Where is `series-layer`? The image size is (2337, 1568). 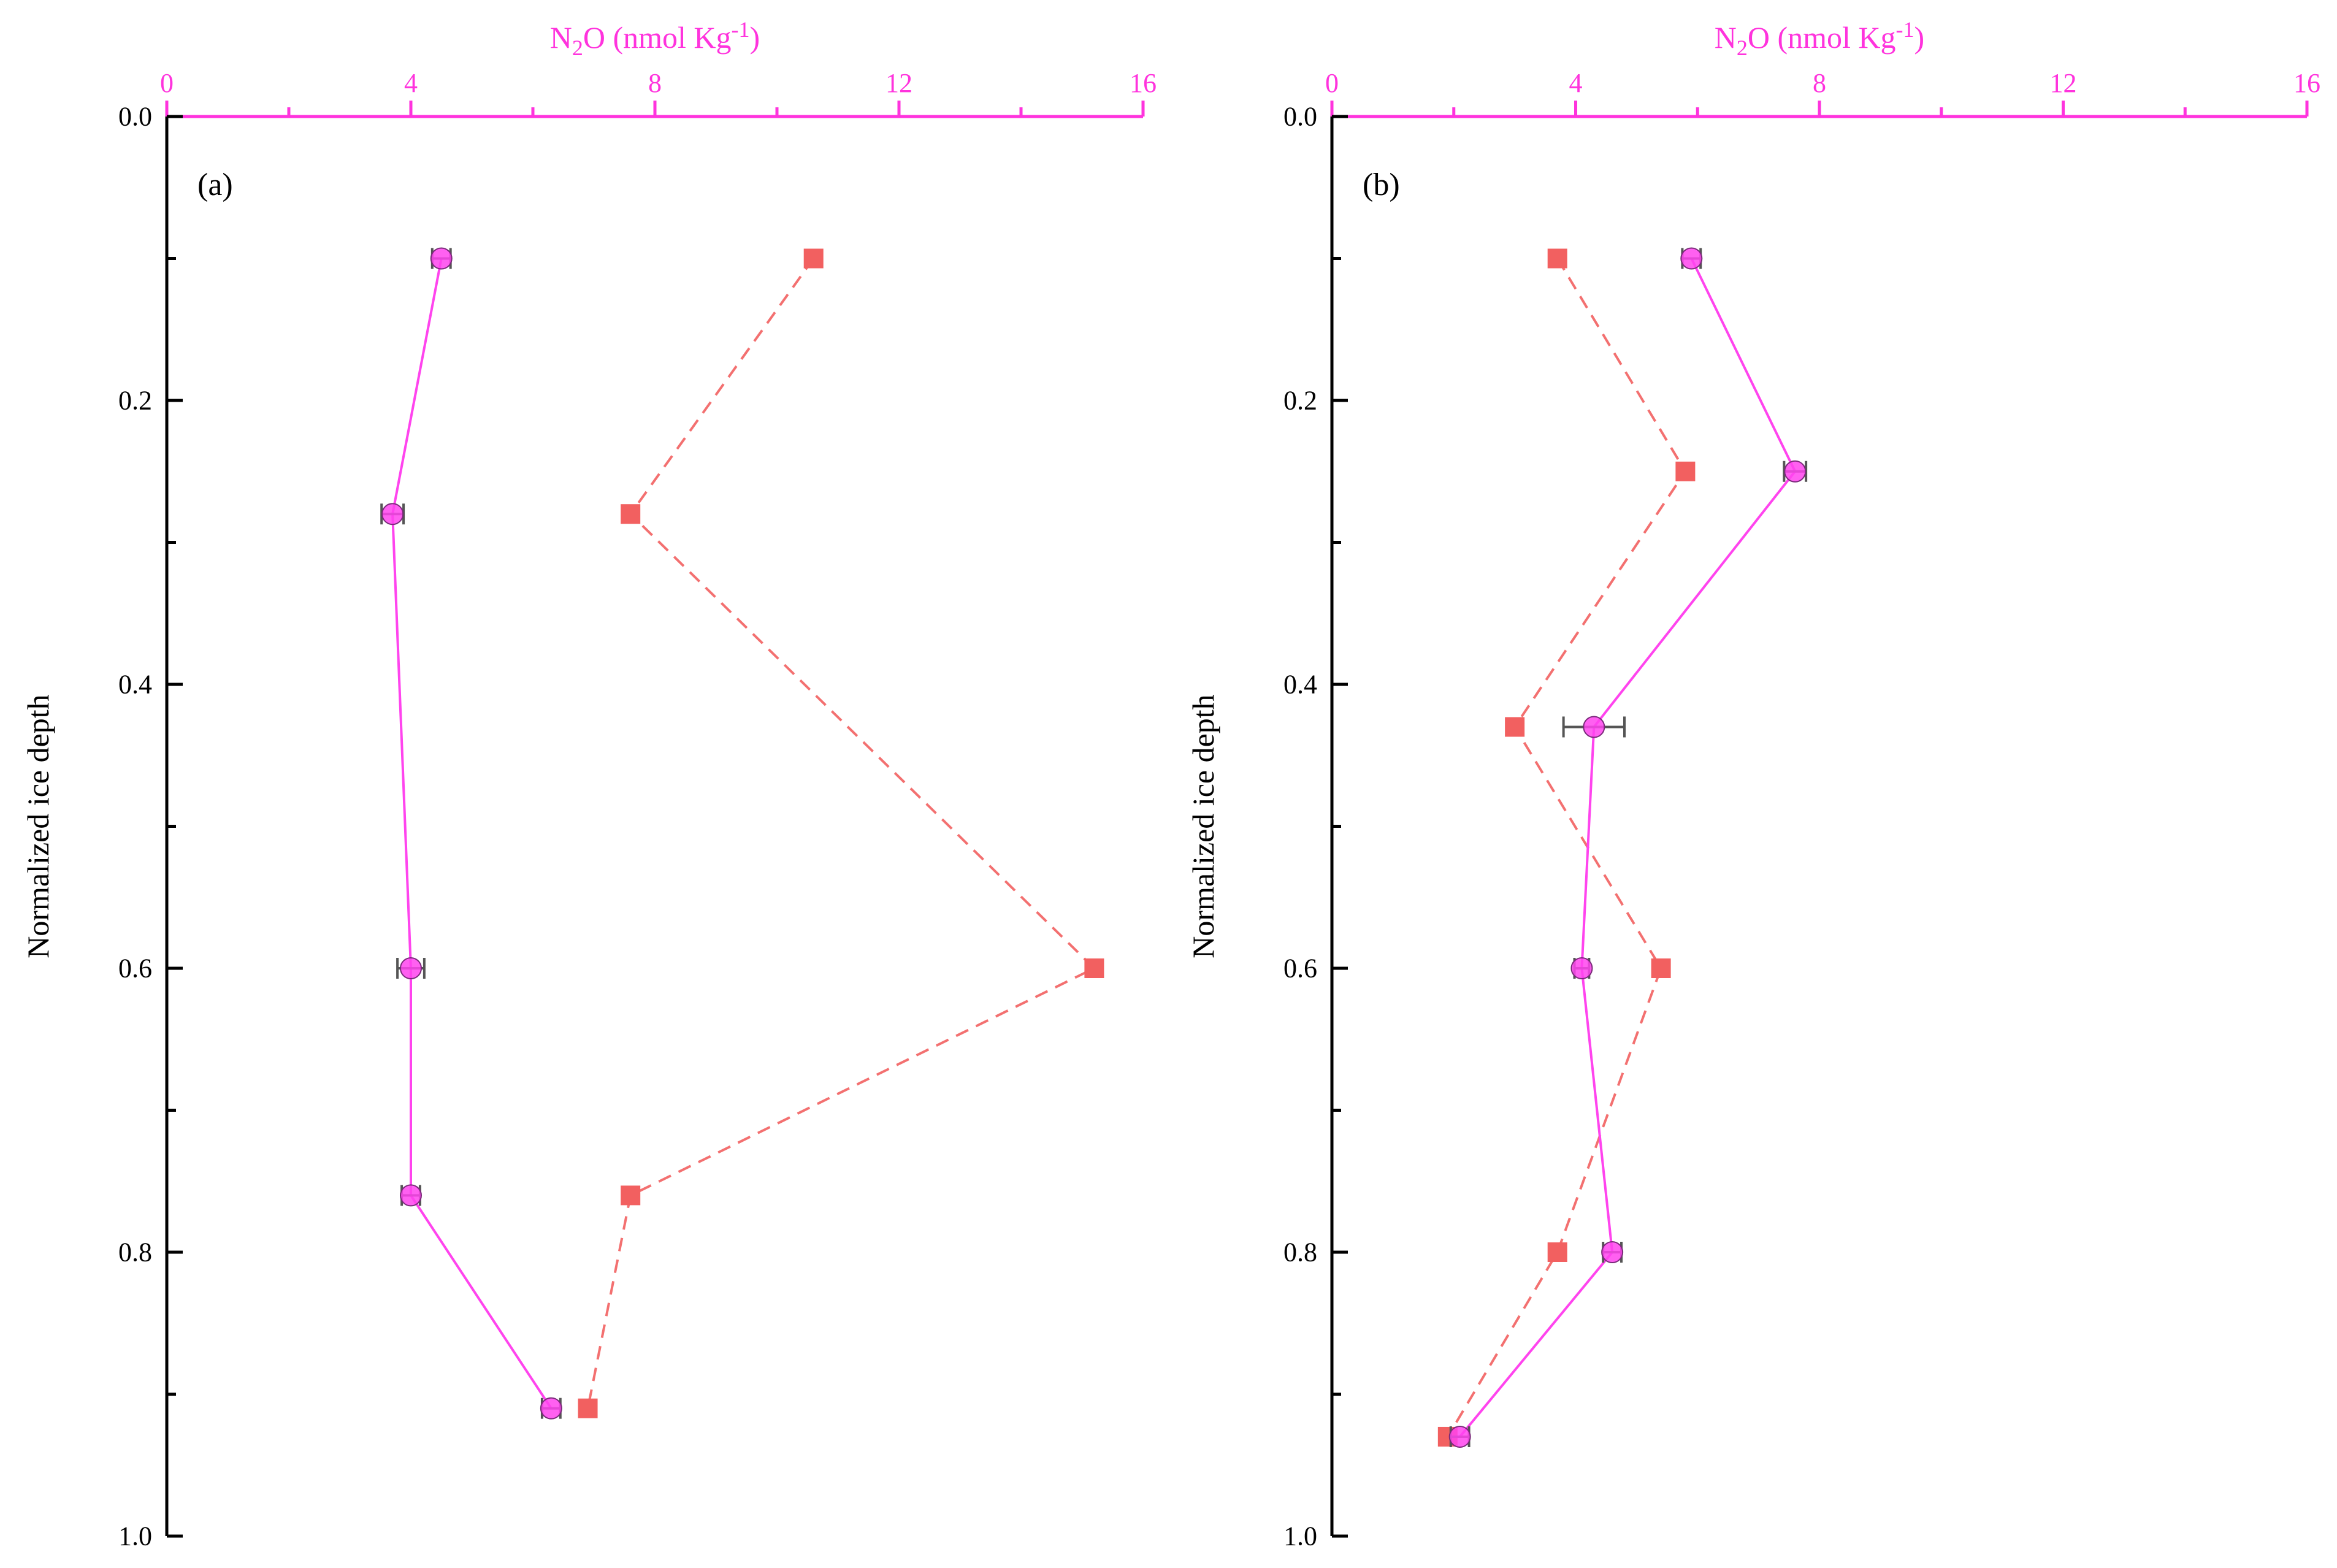 series-layer is located at coordinates (1622, 847).